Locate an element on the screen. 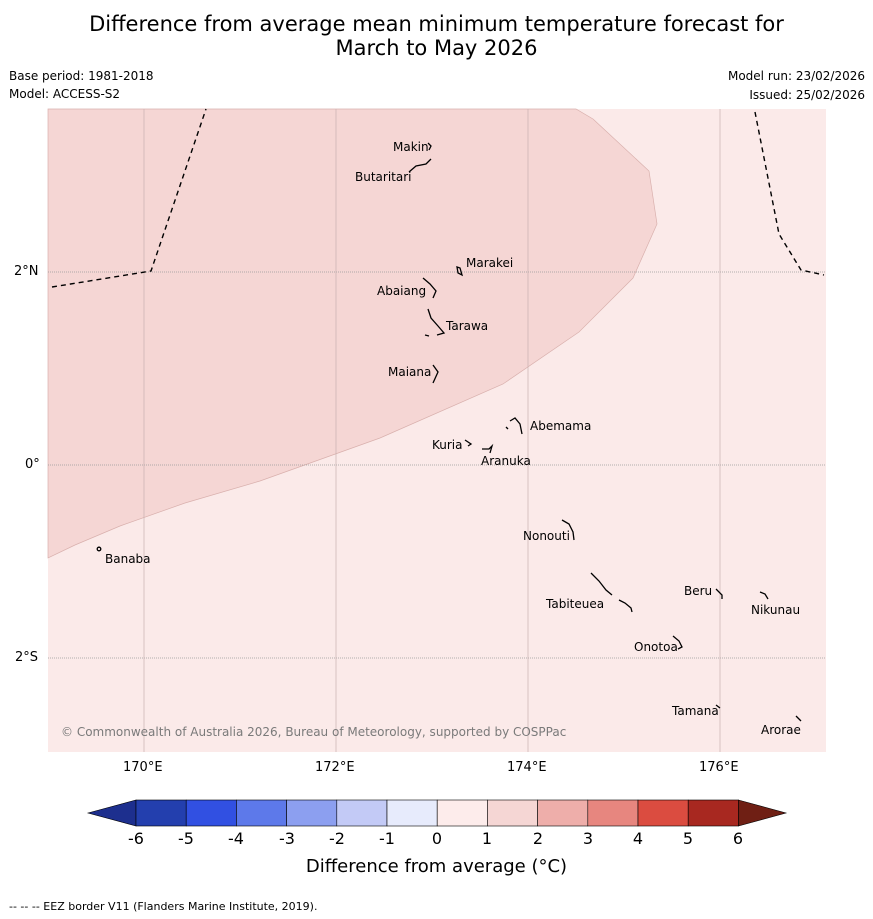 The image size is (873, 919). island-label-nonouti: Nonouti is located at coordinates (546, 536).